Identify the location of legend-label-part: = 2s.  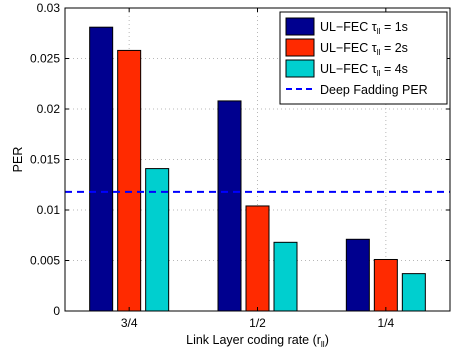
(393, 48).